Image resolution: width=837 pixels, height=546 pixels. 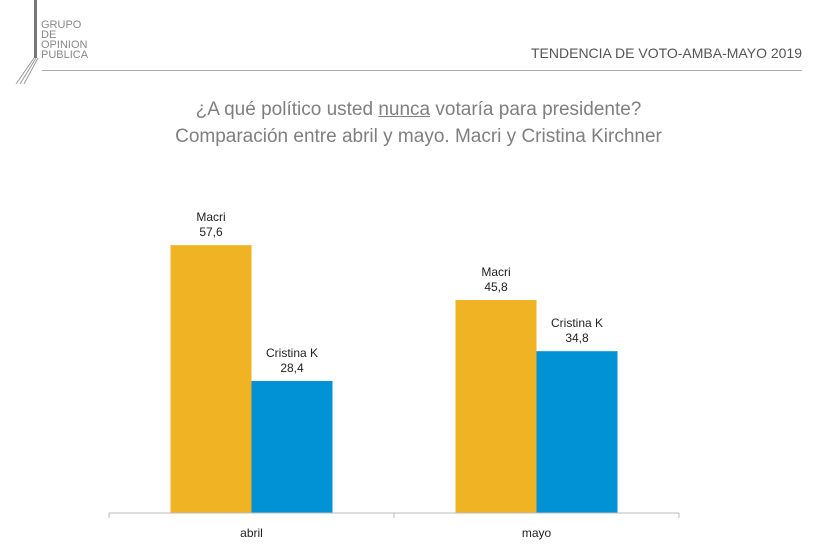 What do you see at coordinates (496, 287) in the screenshot?
I see `data-label-value: 45,8` at bounding box center [496, 287].